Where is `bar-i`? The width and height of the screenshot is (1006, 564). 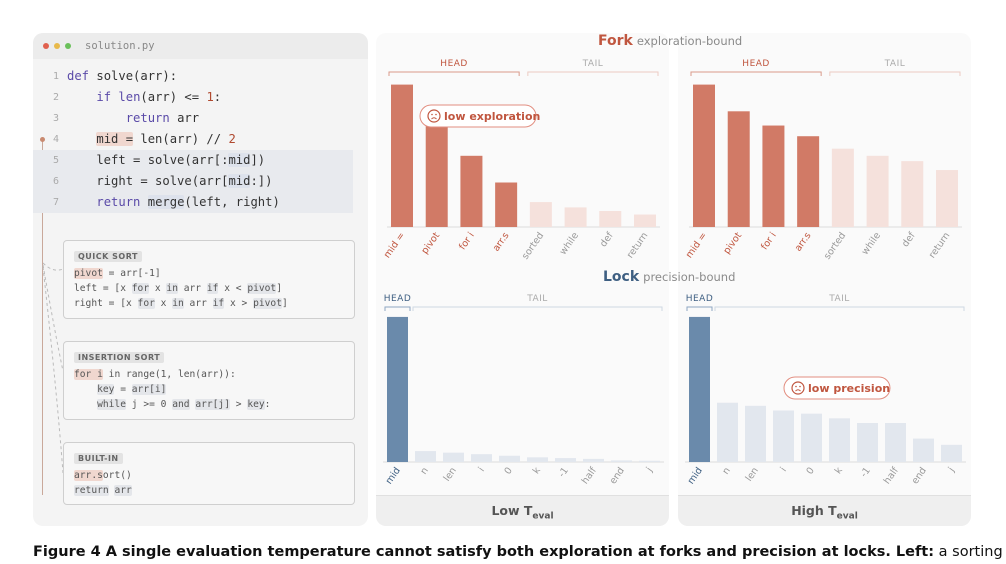 bar-i is located at coordinates (783, 436).